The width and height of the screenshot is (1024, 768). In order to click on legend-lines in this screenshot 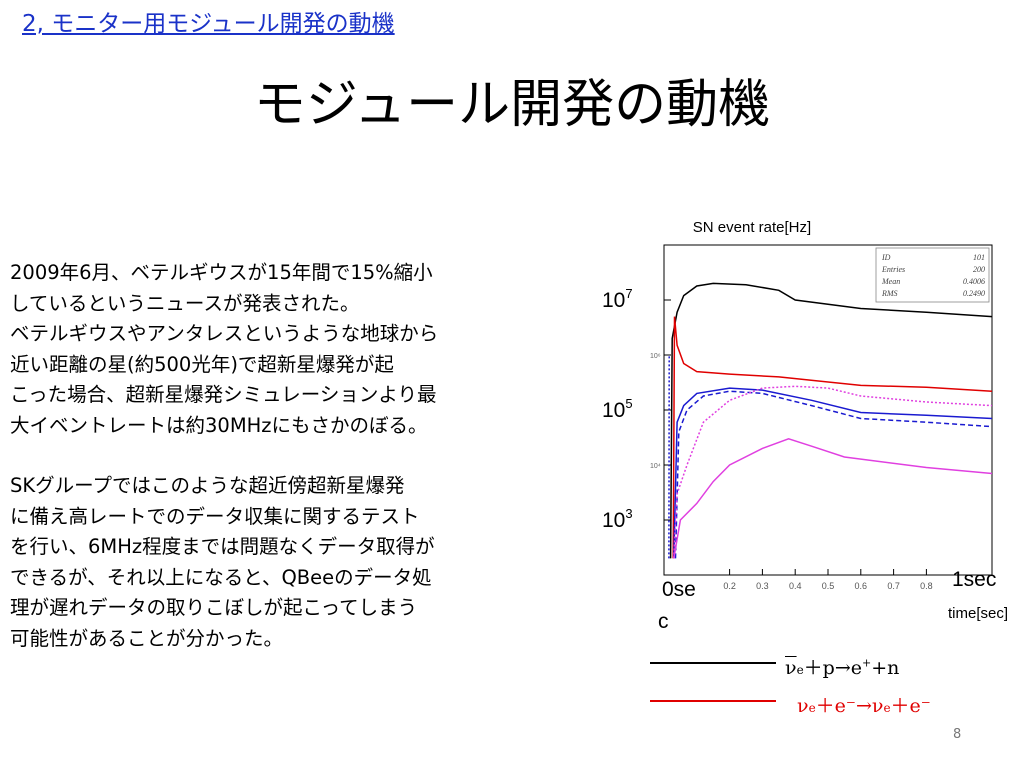, I will do `click(713, 682)`.